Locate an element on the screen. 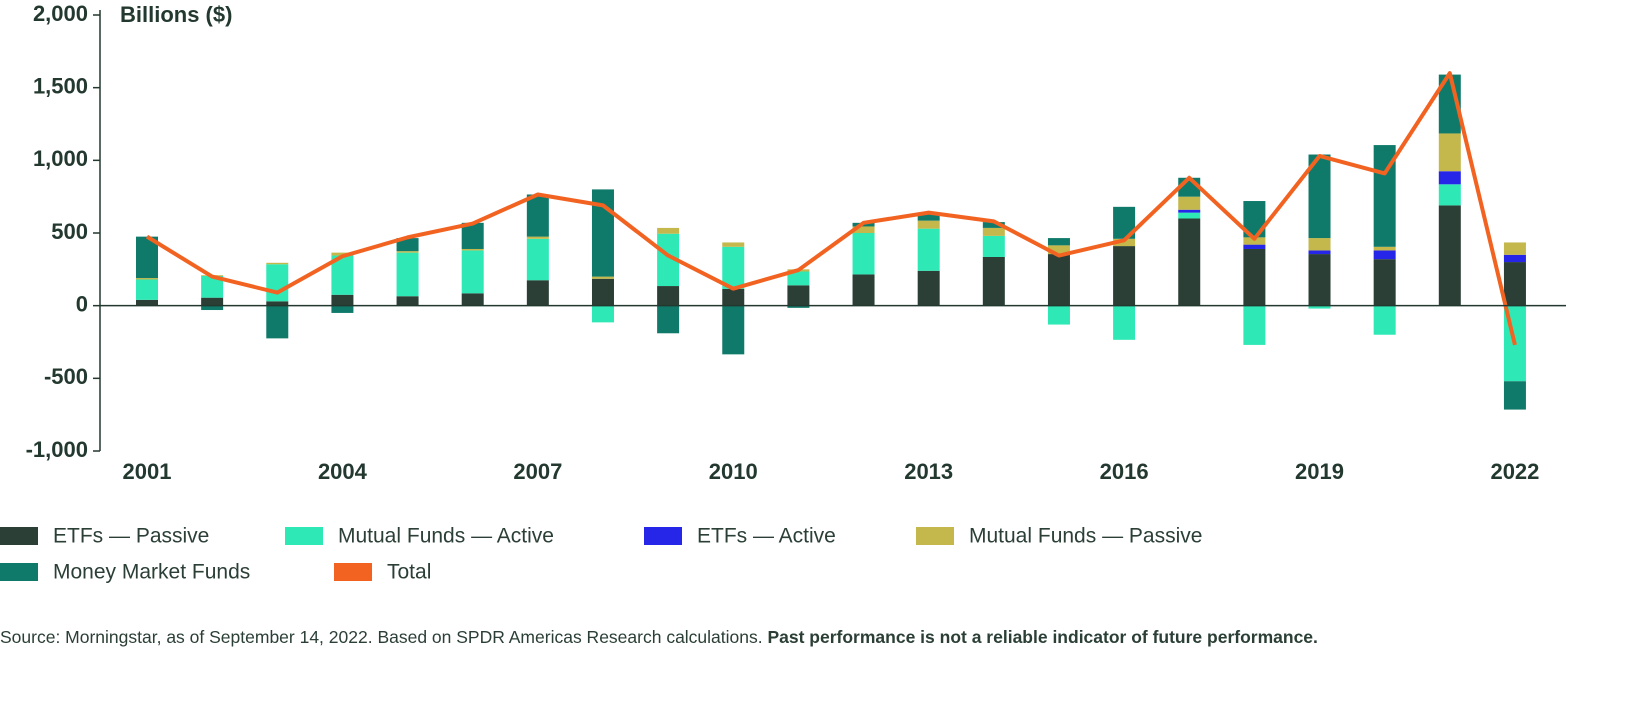 The width and height of the screenshot is (1626, 701). y-tick-label: 1,500 is located at coordinates (60, 85).